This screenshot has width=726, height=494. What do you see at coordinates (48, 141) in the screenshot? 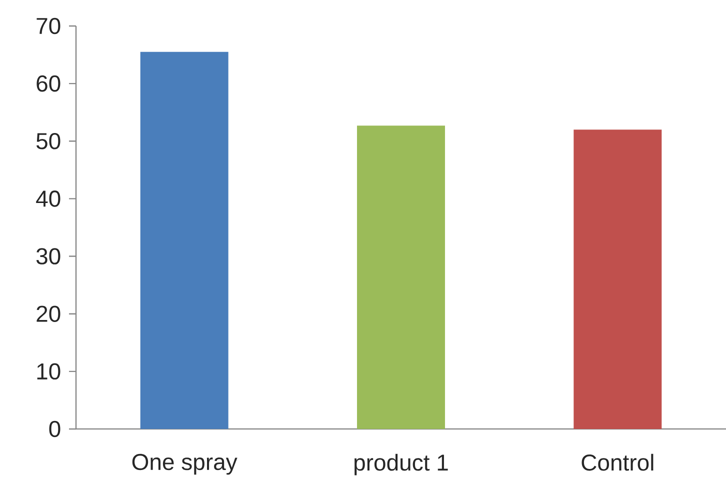
I see `y-tick-label: 50` at bounding box center [48, 141].